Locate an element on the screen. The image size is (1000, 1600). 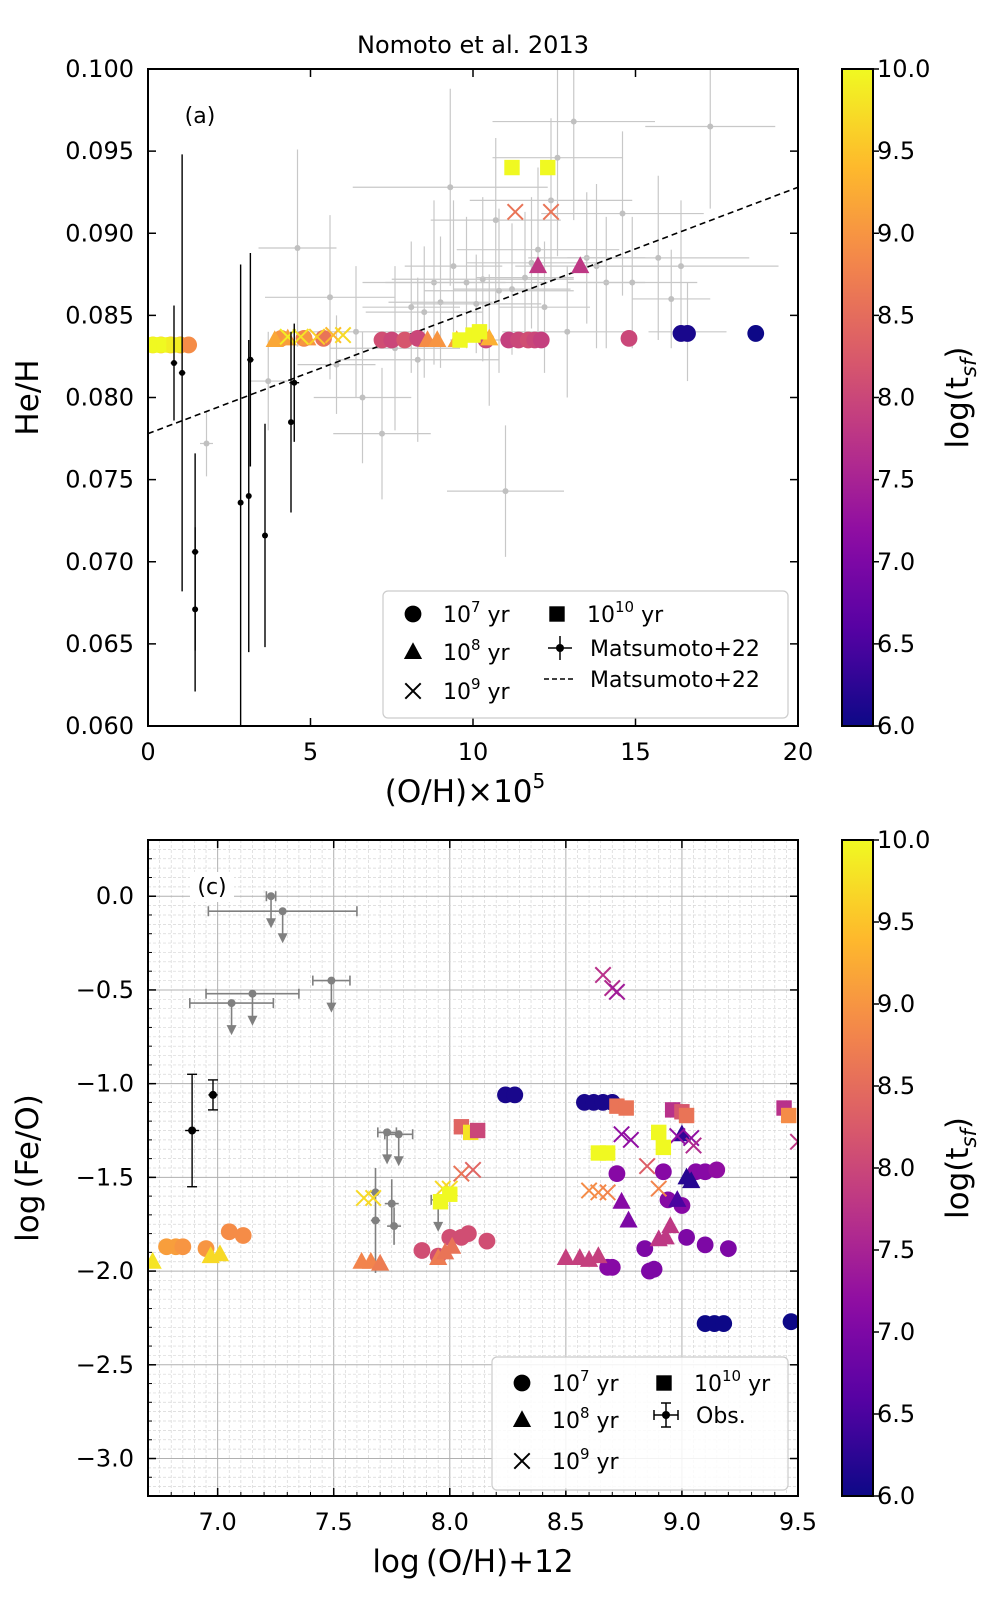
colorbar-tick-label: 8.0 is located at coordinates (896, 1168).